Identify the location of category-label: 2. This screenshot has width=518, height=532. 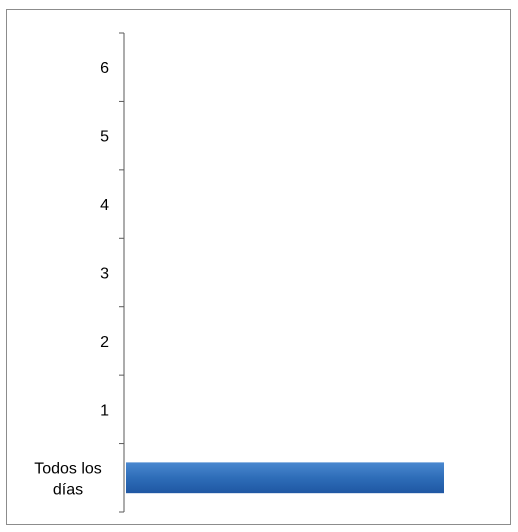
(104, 342).